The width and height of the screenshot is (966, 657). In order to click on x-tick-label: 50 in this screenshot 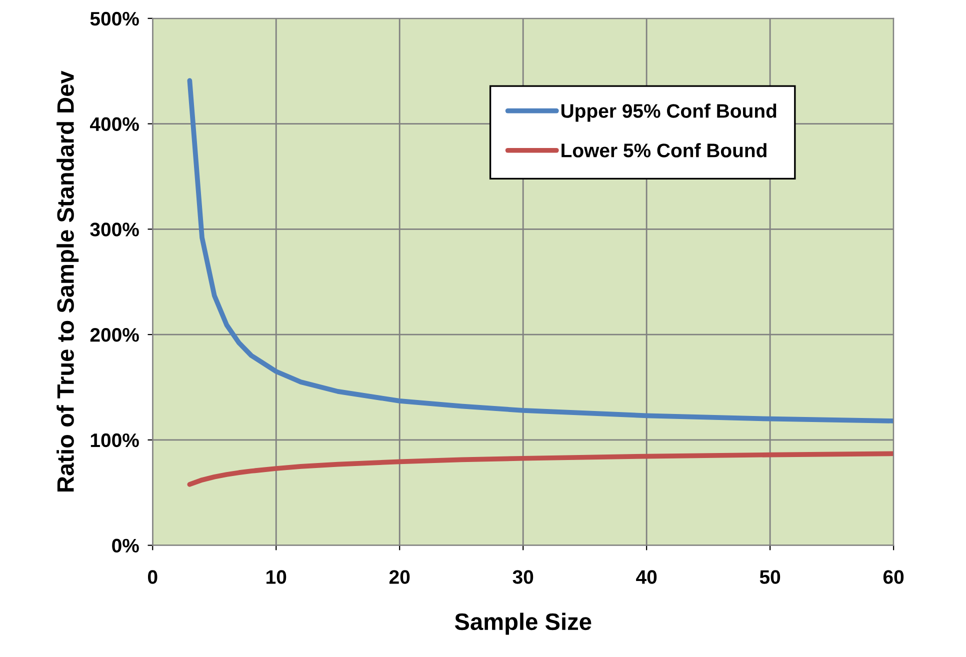, I will do `click(770, 577)`.